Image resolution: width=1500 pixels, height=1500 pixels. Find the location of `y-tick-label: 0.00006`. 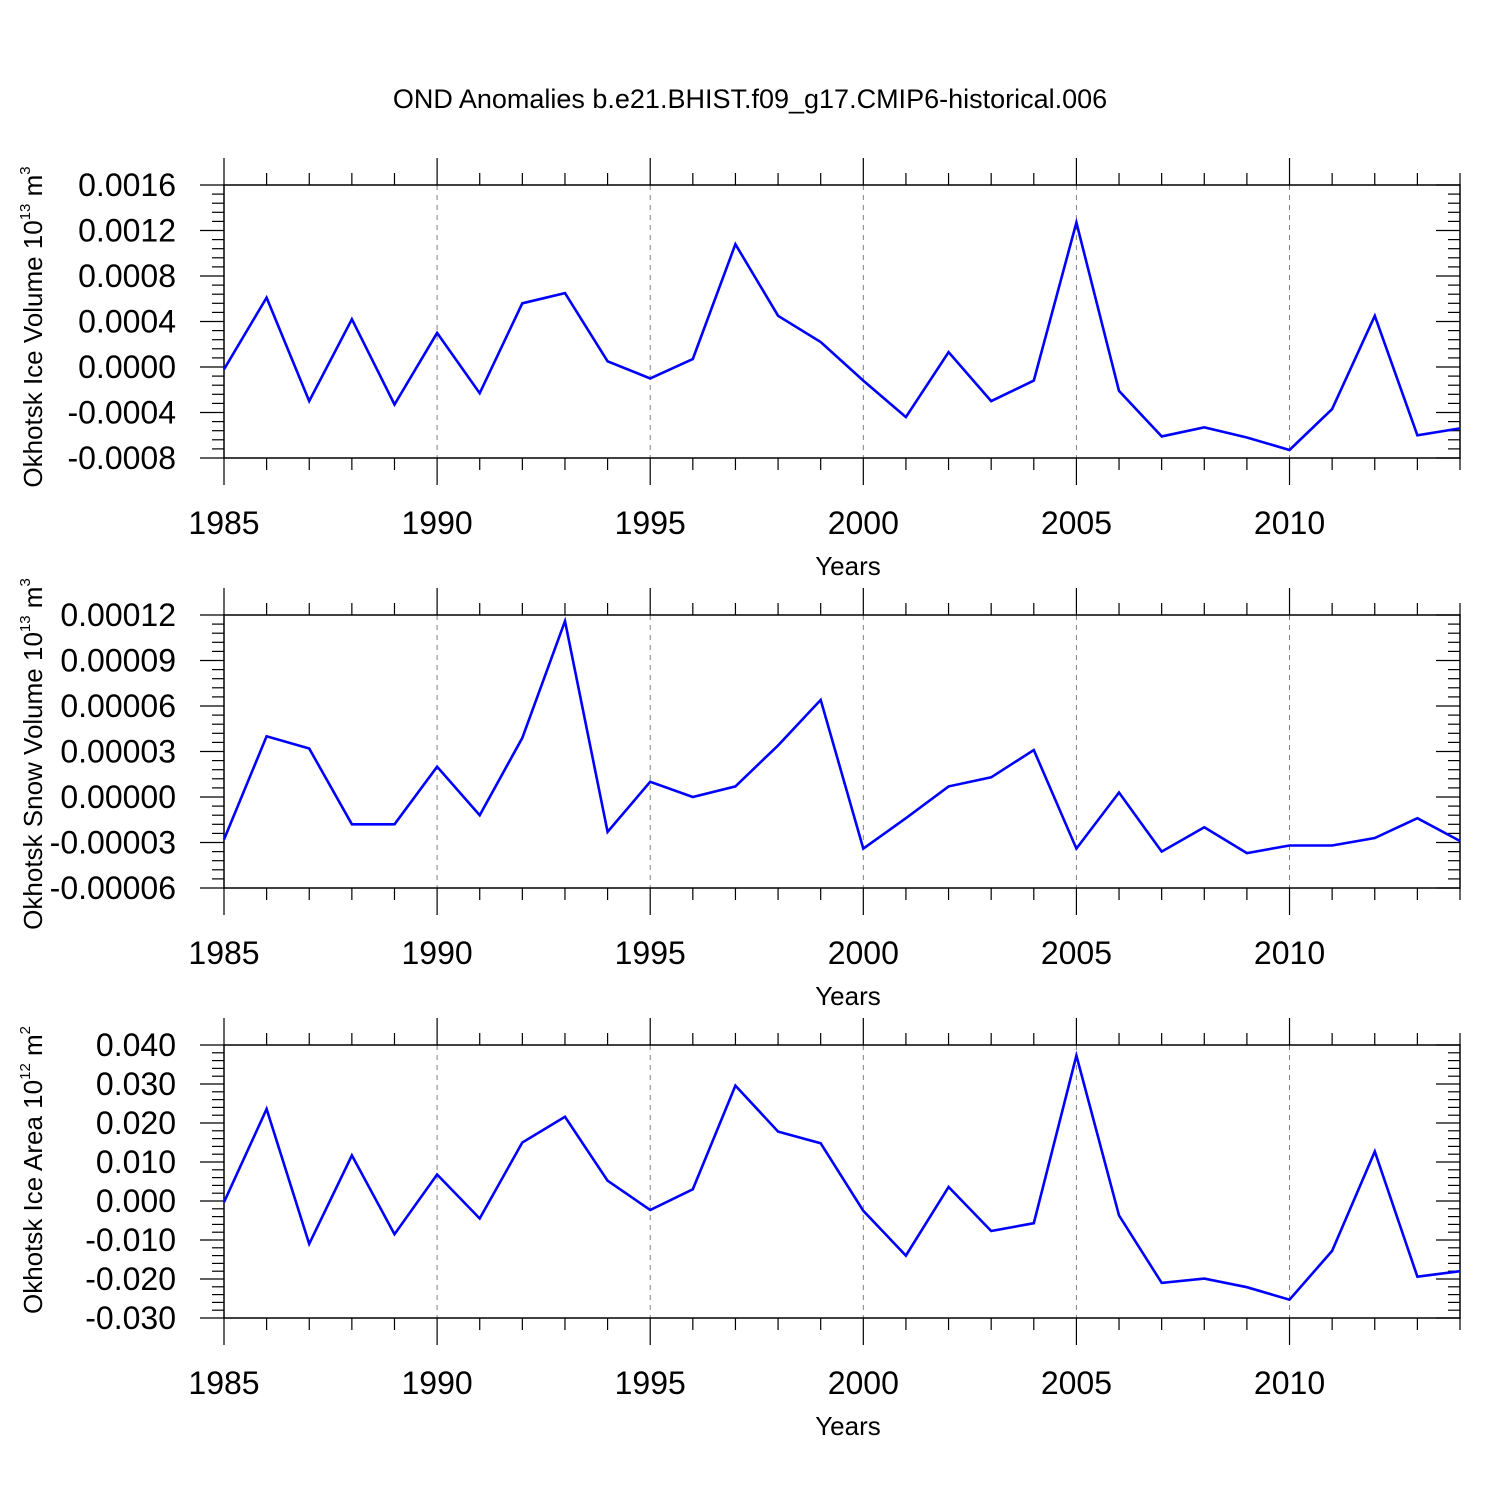

y-tick-label: 0.00006 is located at coordinates (118, 706).